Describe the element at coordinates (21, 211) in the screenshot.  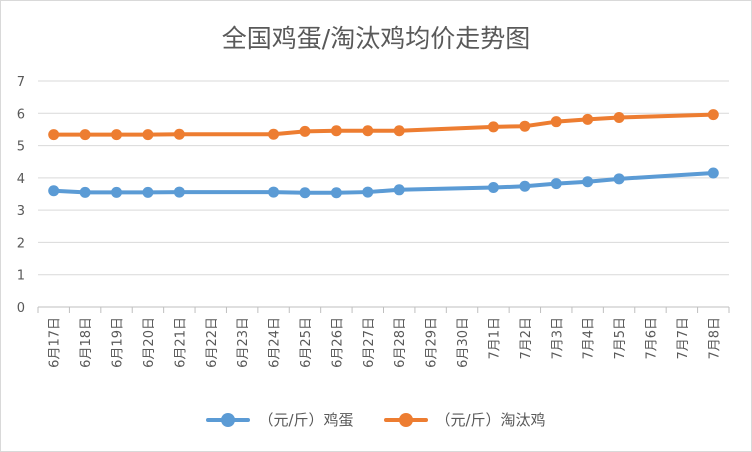
I see `y-tick-label: 3` at that location.